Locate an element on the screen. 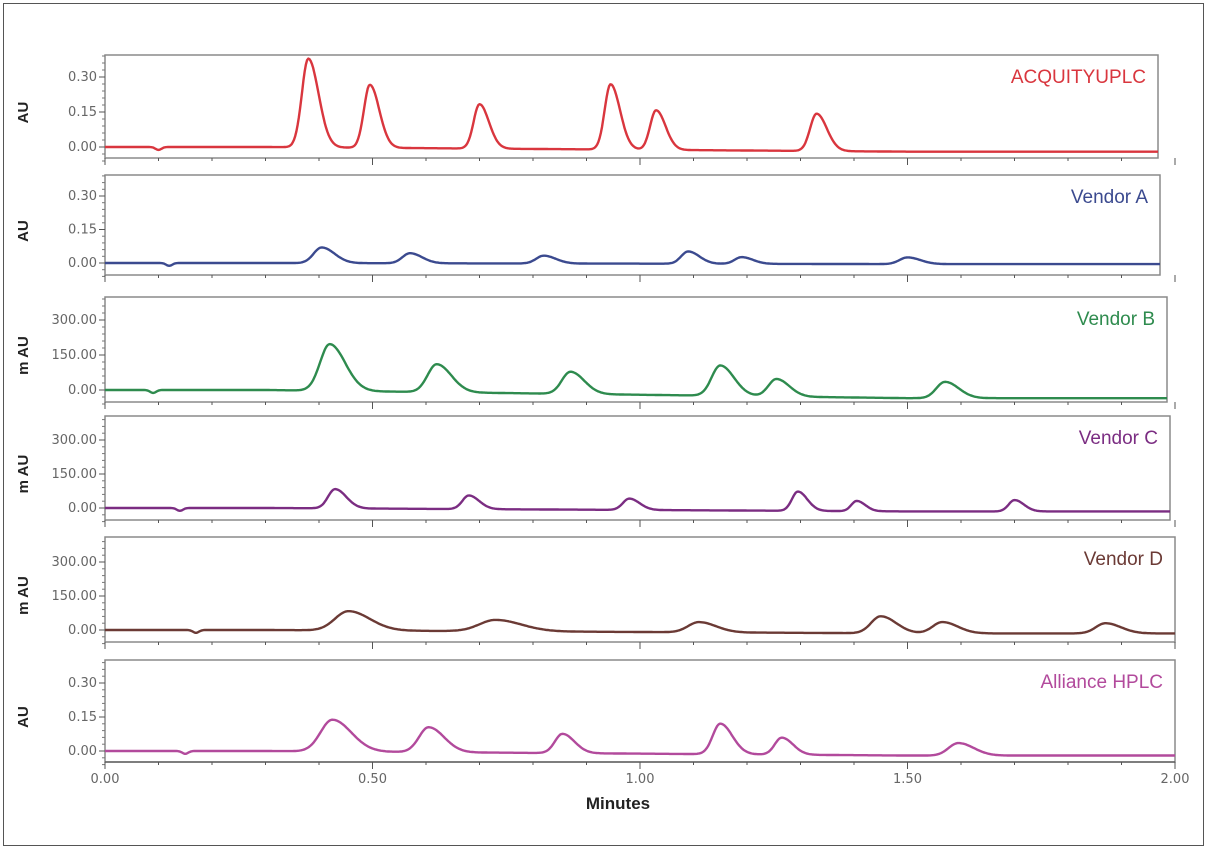 The height and width of the screenshot is (851, 1209). panel-vendor-a: 0.30 0.15 0.00 AU Vendor A is located at coordinates (595, 228).